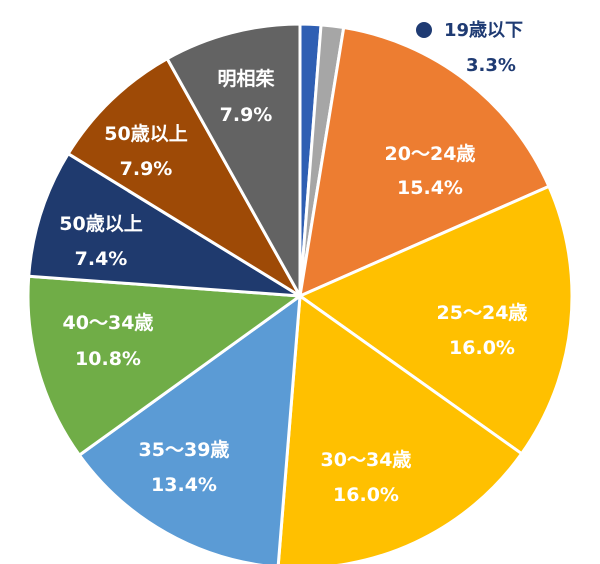 The height and width of the screenshot is (564, 600). Describe the element at coordinates (482, 313) in the screenshot. I see `slice-label-25-24: 25～24歳` at that location.